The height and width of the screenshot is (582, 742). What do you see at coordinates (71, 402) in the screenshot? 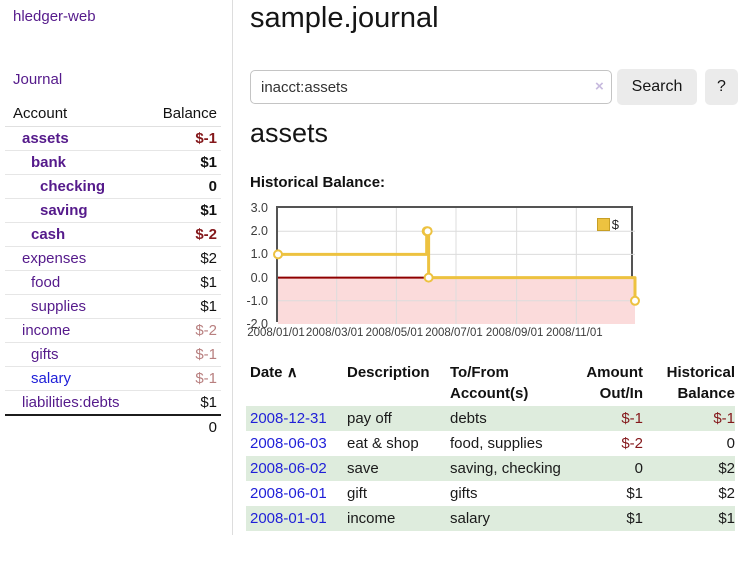
I see `sidebar-account-link: liabilities:debts` at bounding box center [71, 402].